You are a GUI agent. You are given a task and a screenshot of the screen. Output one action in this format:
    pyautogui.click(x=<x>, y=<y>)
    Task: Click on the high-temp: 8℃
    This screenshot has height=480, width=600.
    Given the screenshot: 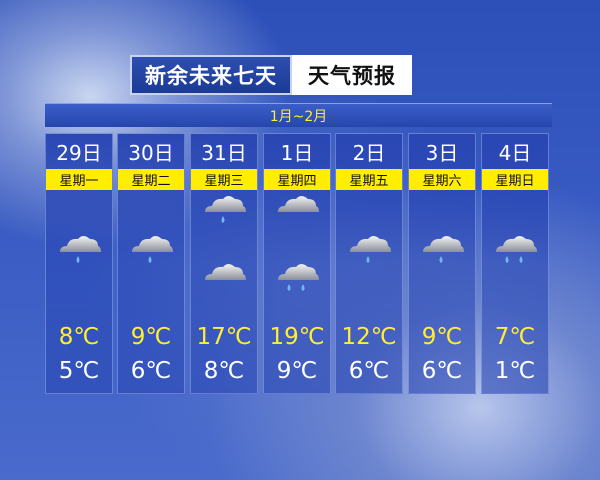 What is the action you would take?
    pyautogui.click(x=79, y=337)
    